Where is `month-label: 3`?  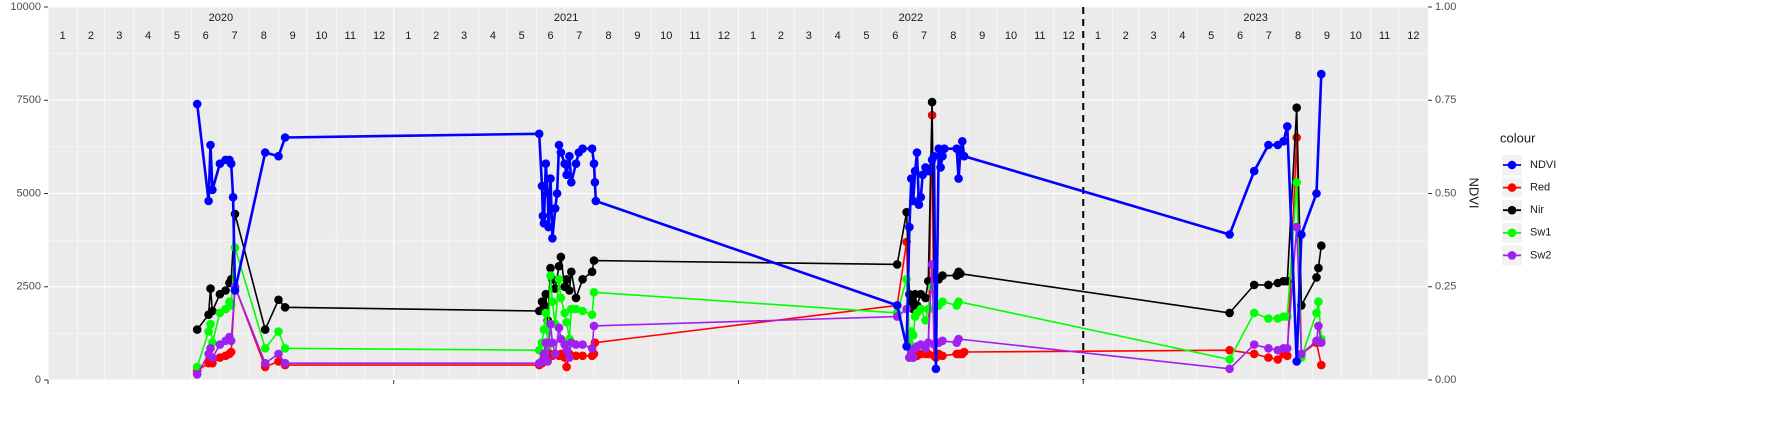
month-label: 3 is located at coordinates (119, 36).